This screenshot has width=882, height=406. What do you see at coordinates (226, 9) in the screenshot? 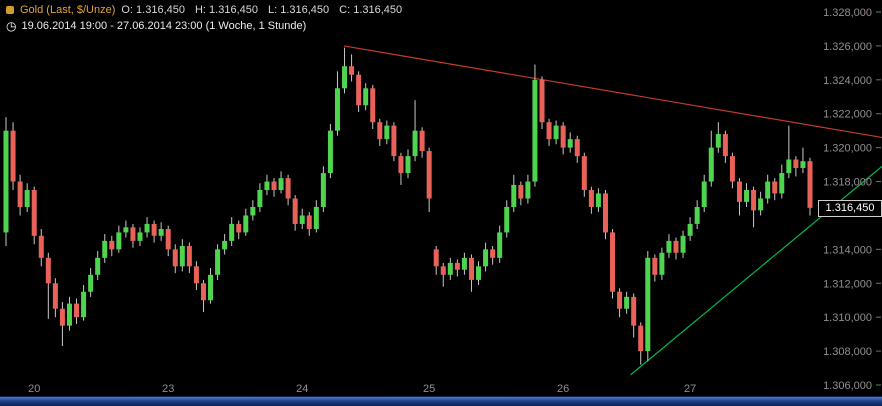
I see `high-value: H: 1.316,450` at bounding box center [226, 9].